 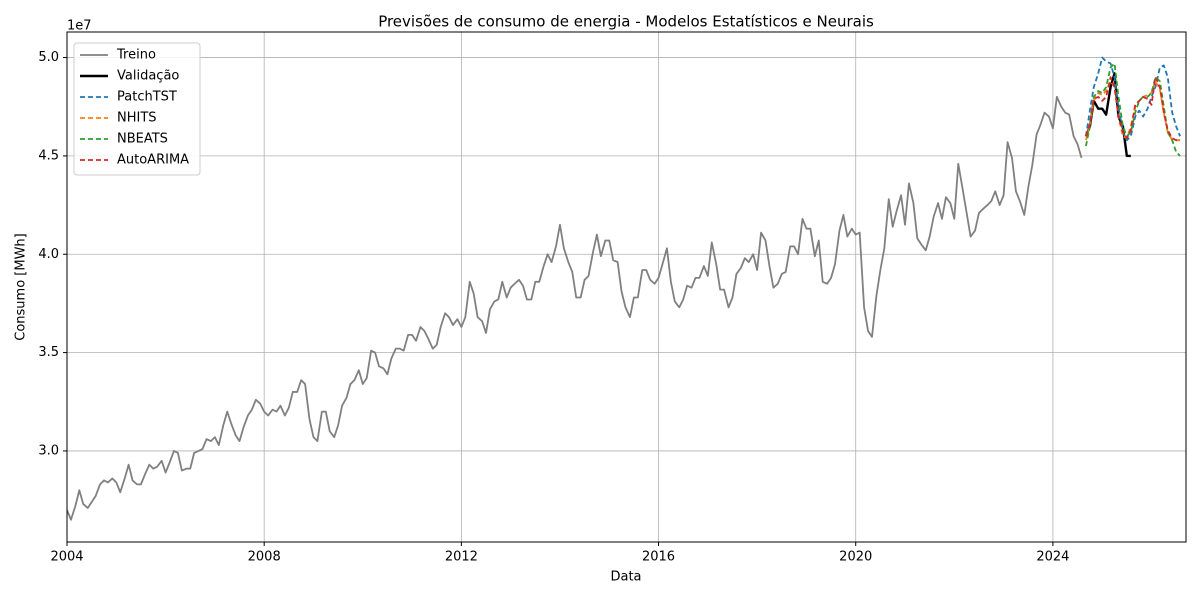 I want to click on legend-label: PatchTST, so click(x=147, y=97).